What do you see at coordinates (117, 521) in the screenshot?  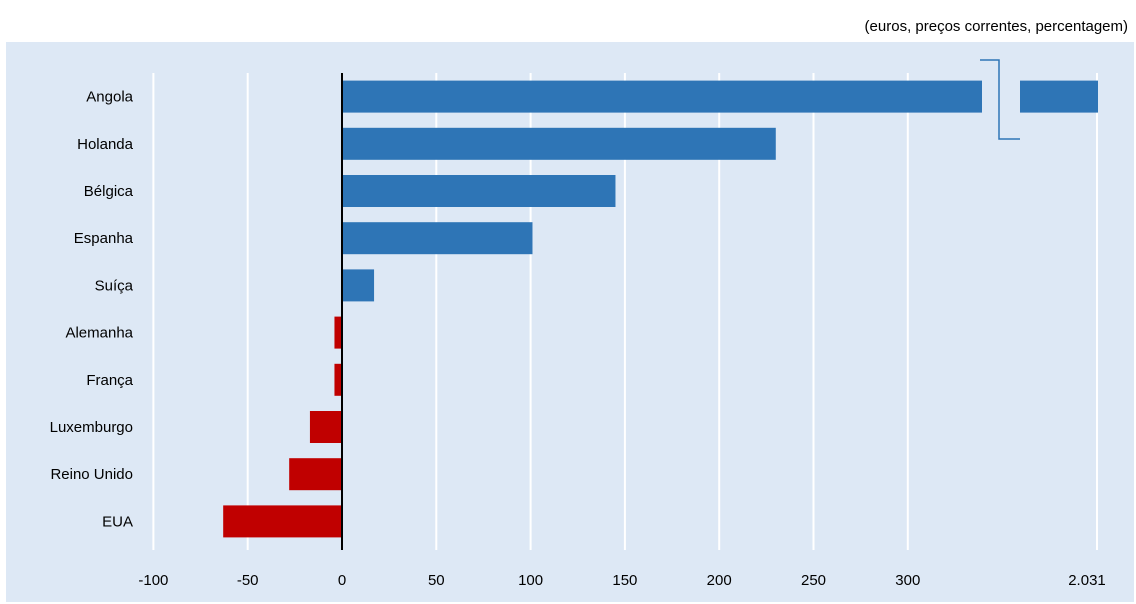 I see `category-label: EUA` at bounding box center [117, 521].